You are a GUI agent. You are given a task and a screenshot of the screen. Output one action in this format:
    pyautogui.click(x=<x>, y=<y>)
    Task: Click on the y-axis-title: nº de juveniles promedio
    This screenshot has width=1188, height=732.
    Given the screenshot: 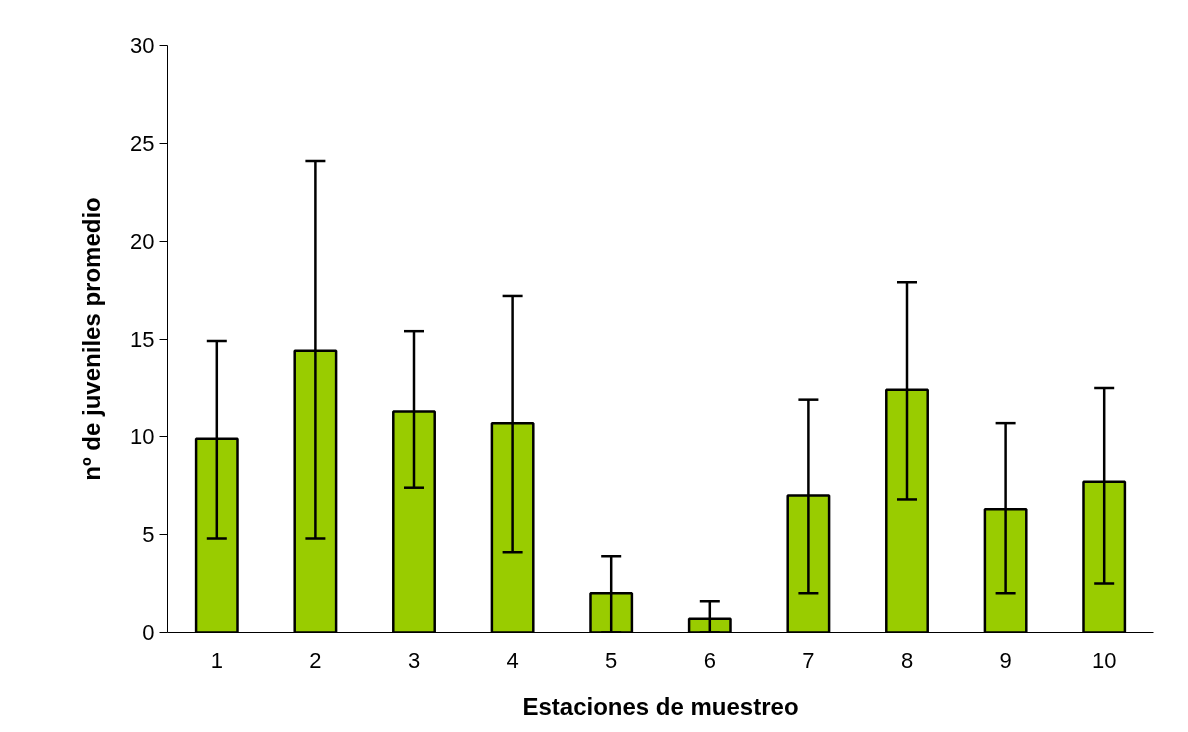 What is the action you would take?
    pyautogui.click(x=92, y=339)
    